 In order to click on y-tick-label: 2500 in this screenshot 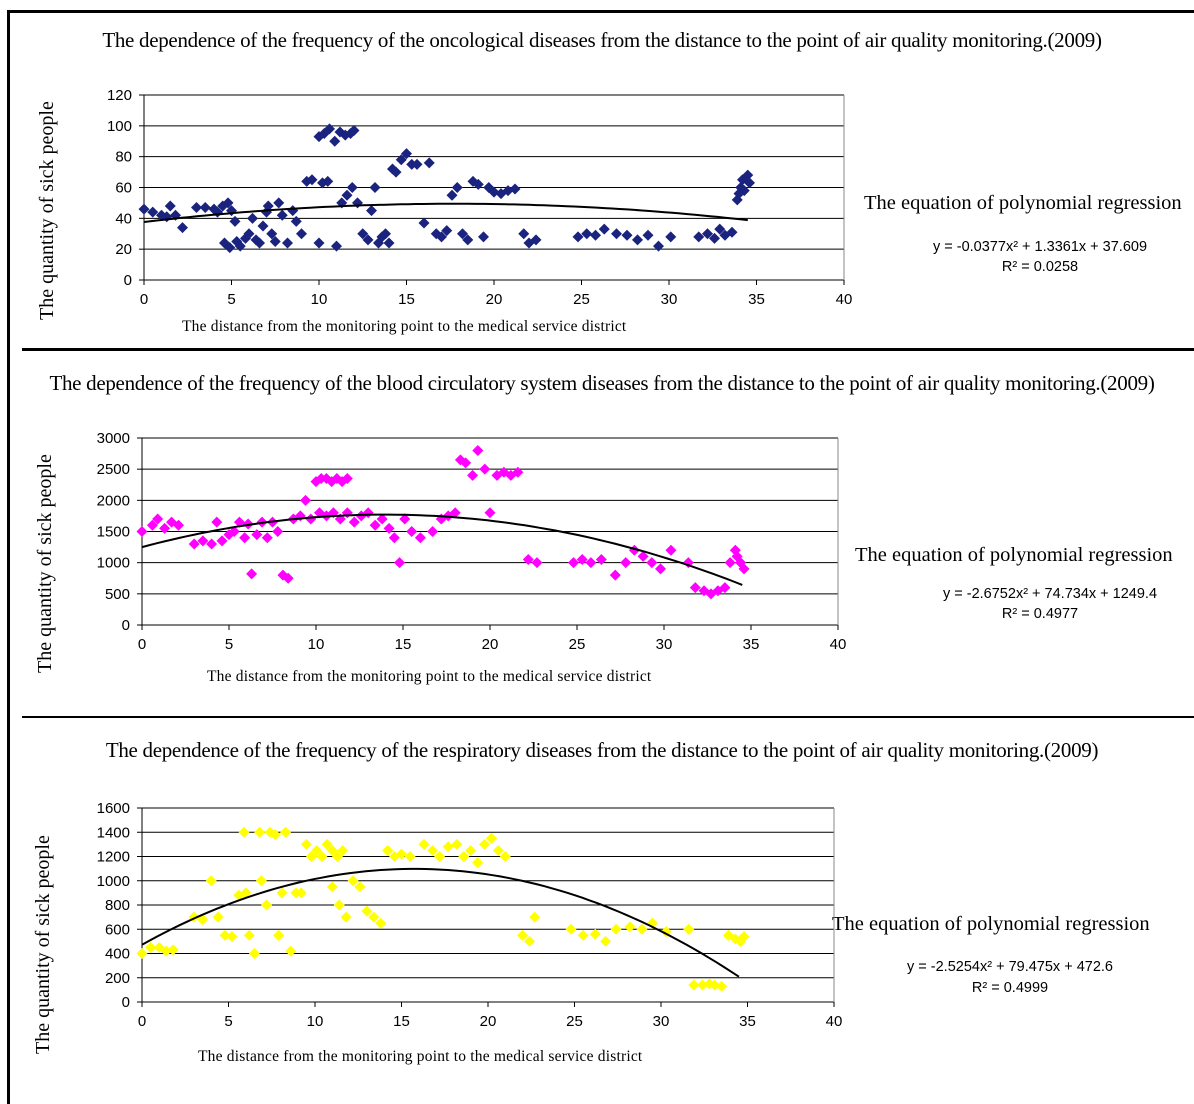, I will do `click(113, 469)`.